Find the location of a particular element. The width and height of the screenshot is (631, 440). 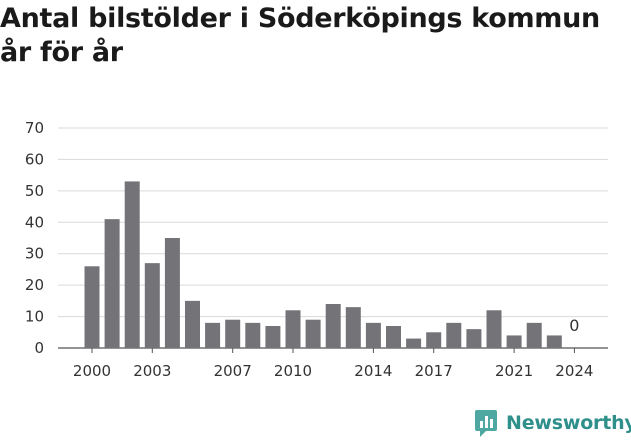

x-tick-label-2010: 2010 is located at coordinates (293, 371).